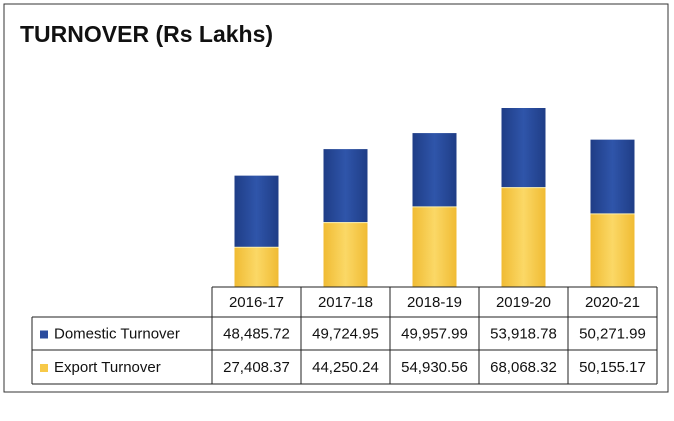 This screenshot has height=421, width=674. Describe the element at coordinates (434, 367) in the screenshot. I see `table-value: 54,930.56` at that location.